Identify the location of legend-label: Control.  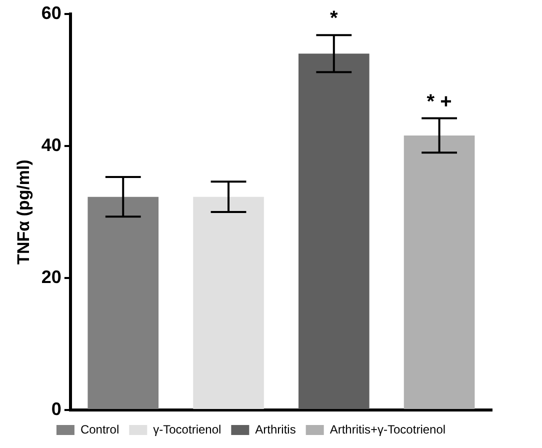
(100, 429).